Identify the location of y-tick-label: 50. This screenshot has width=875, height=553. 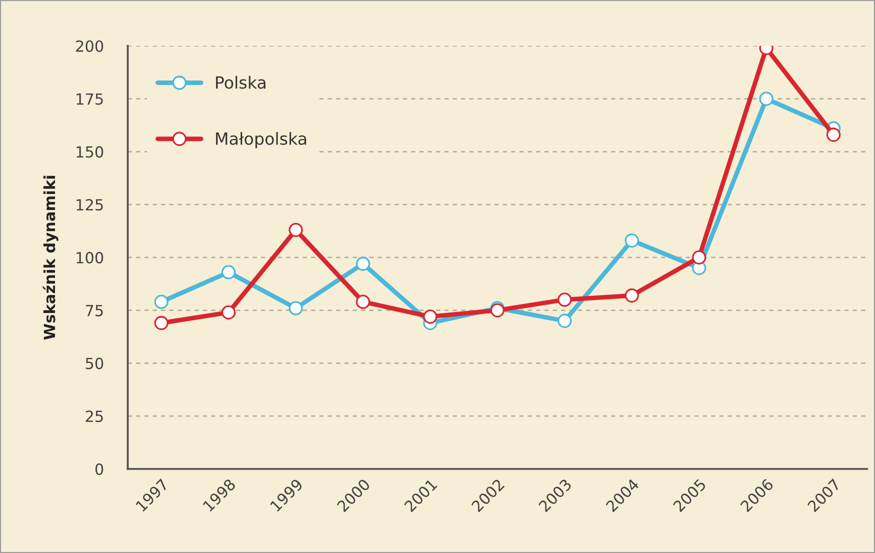
(95, 364).